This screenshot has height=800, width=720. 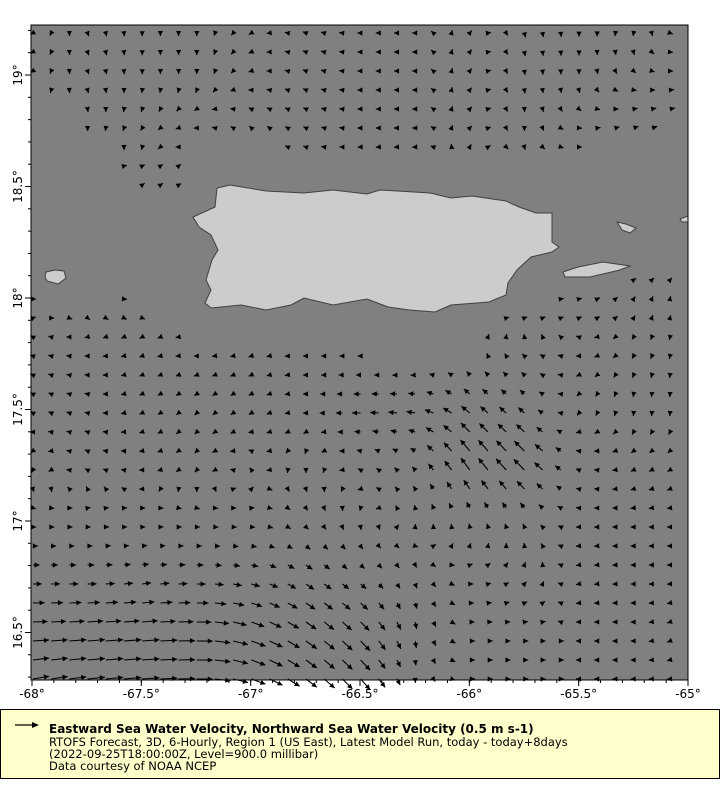 What do you see at coordinates (251, 694) in the screenshot?
I see `x-tick-label: -67°` at bounding box center [251, 694].